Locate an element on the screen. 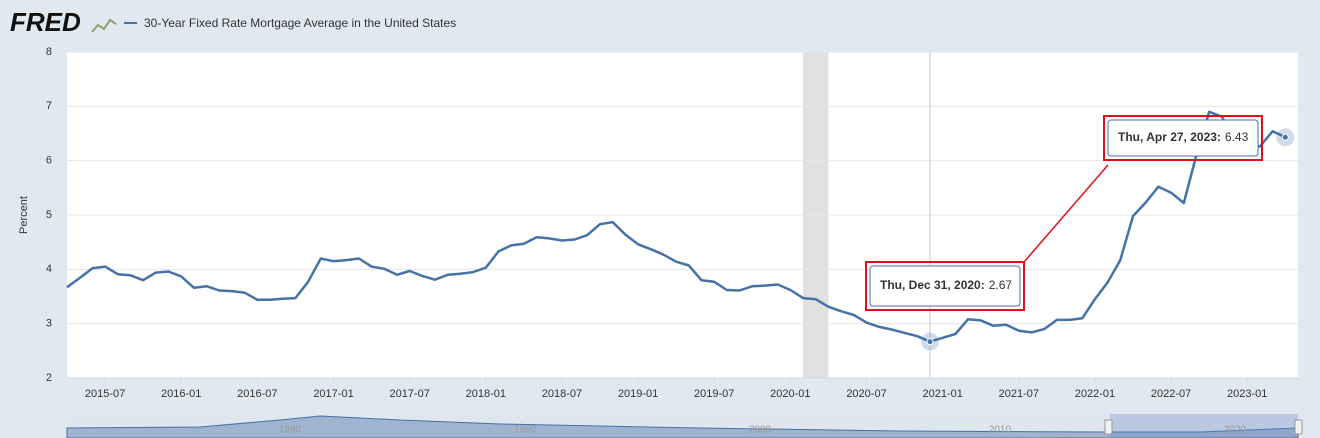  x-tick-label: 2017-07 is located at coordinates (409, 394).